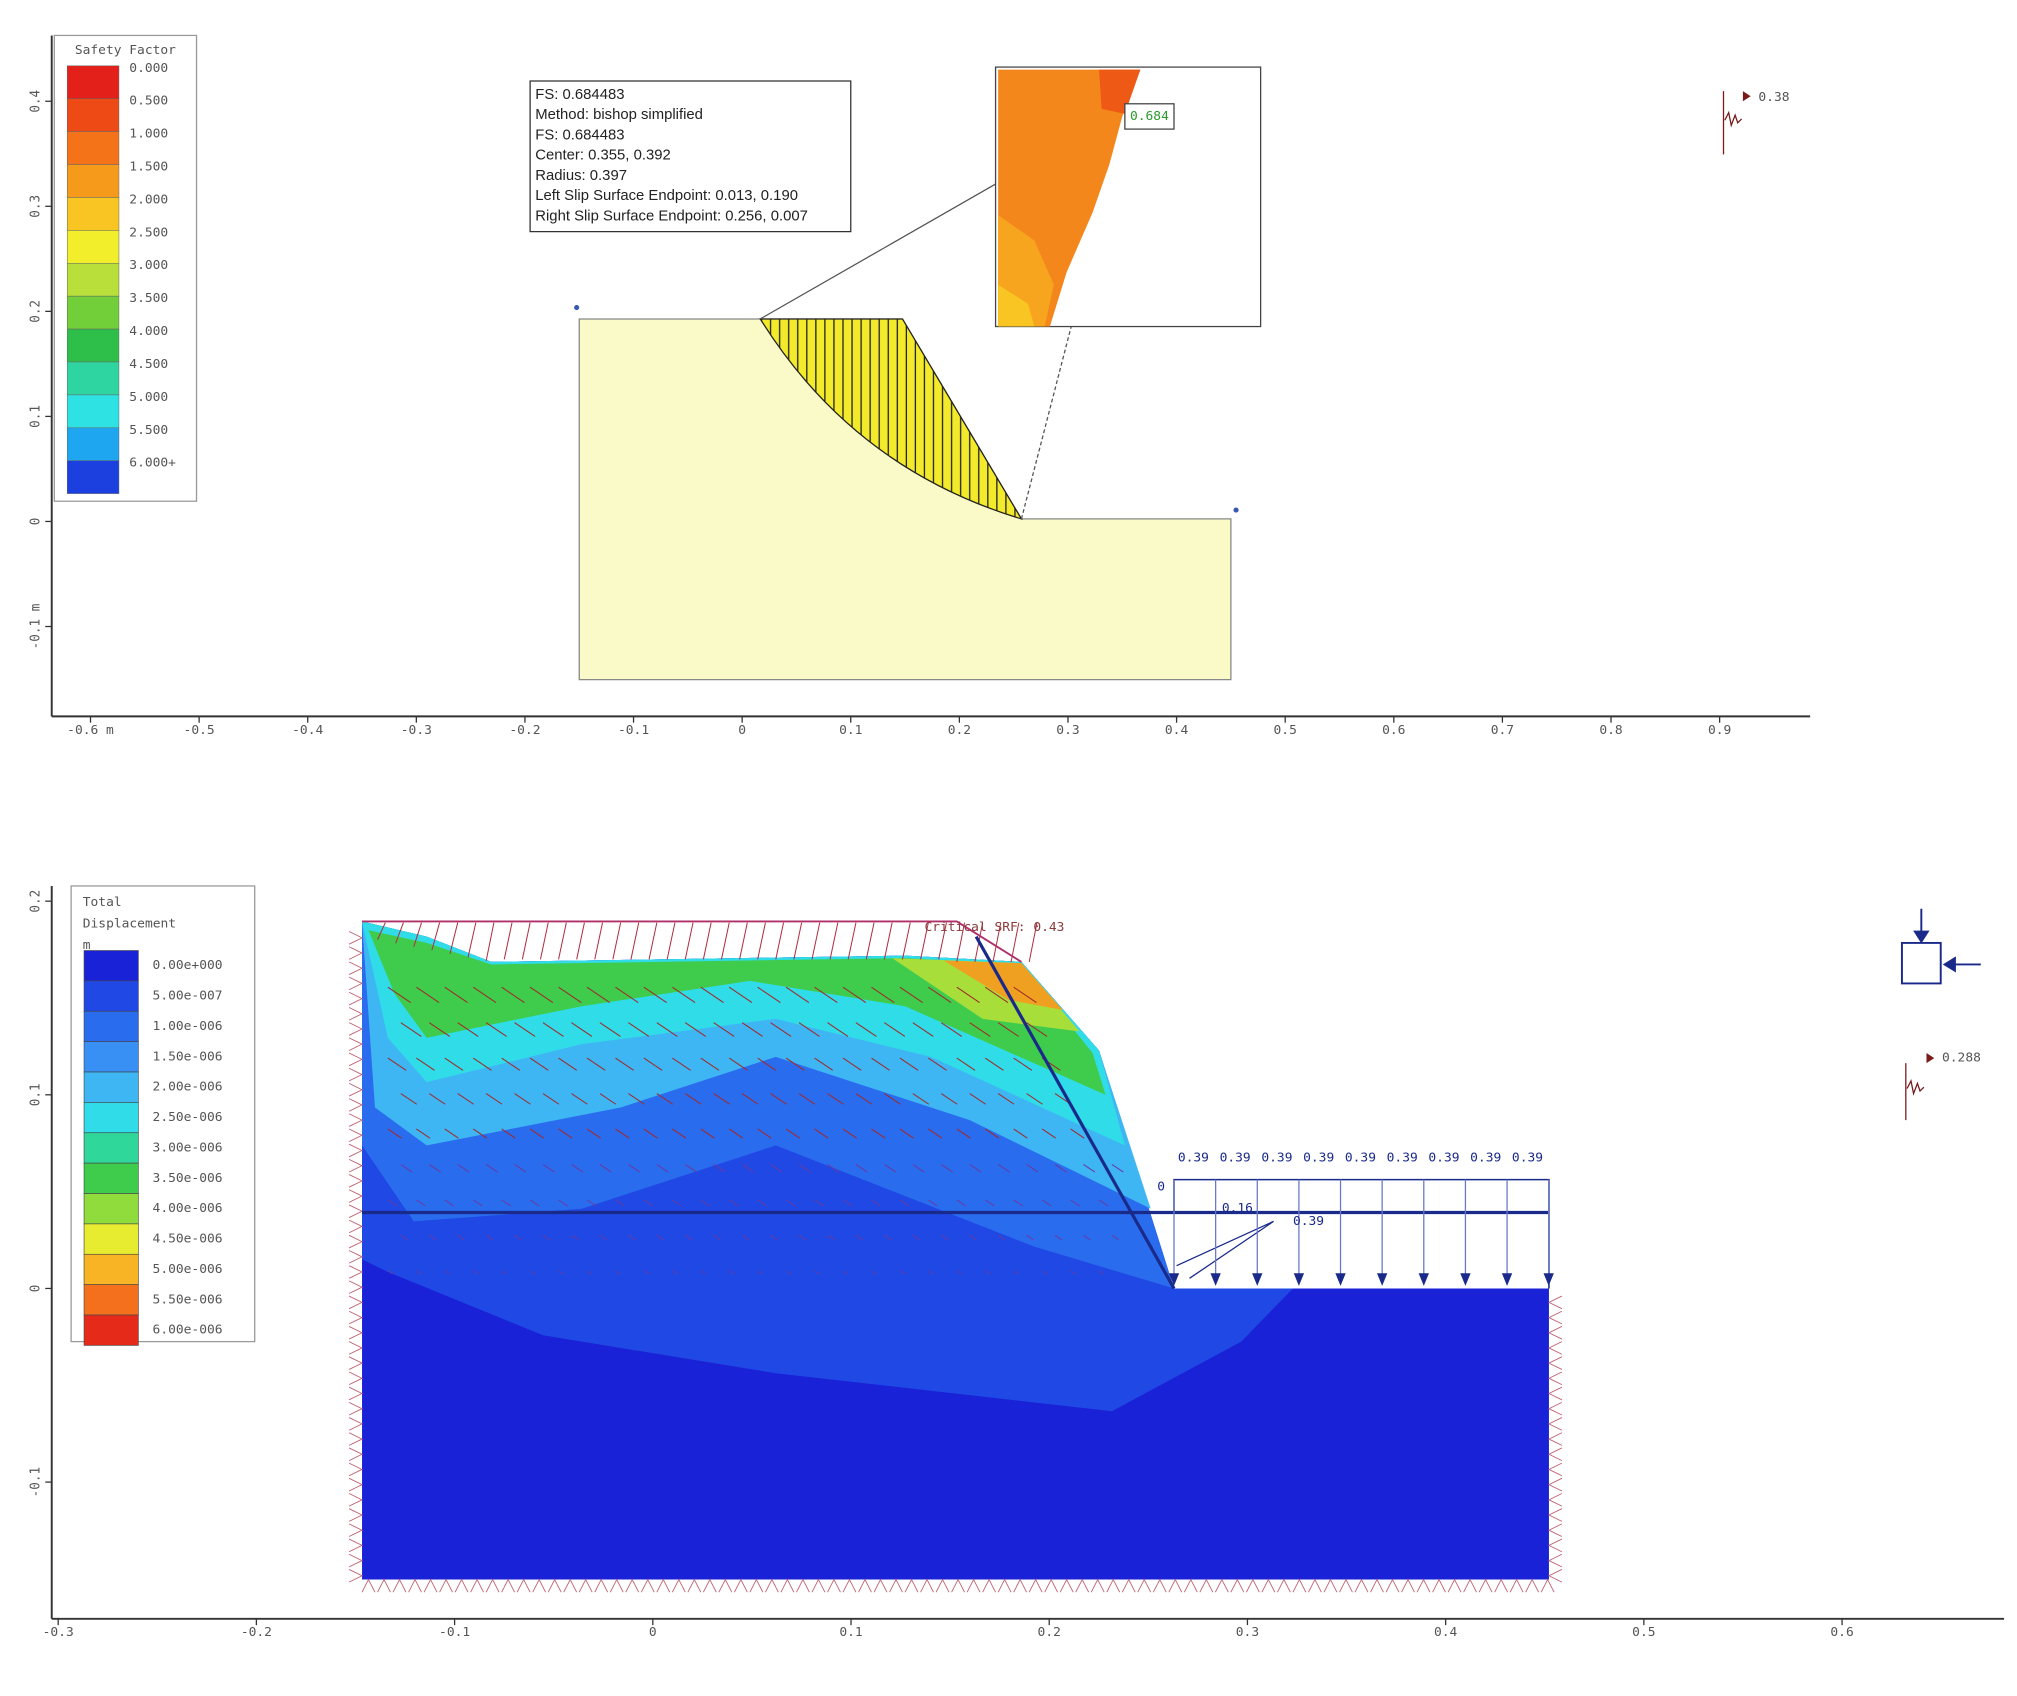 The width and height of the screenshot is (2017, 1696). I want to click on load-label: 0.39, so click(1276, 1158).